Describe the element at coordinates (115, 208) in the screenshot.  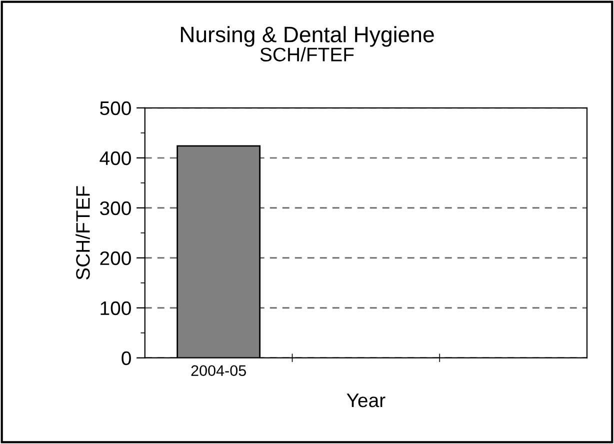
I see `y-tick-label: 300` at that location.